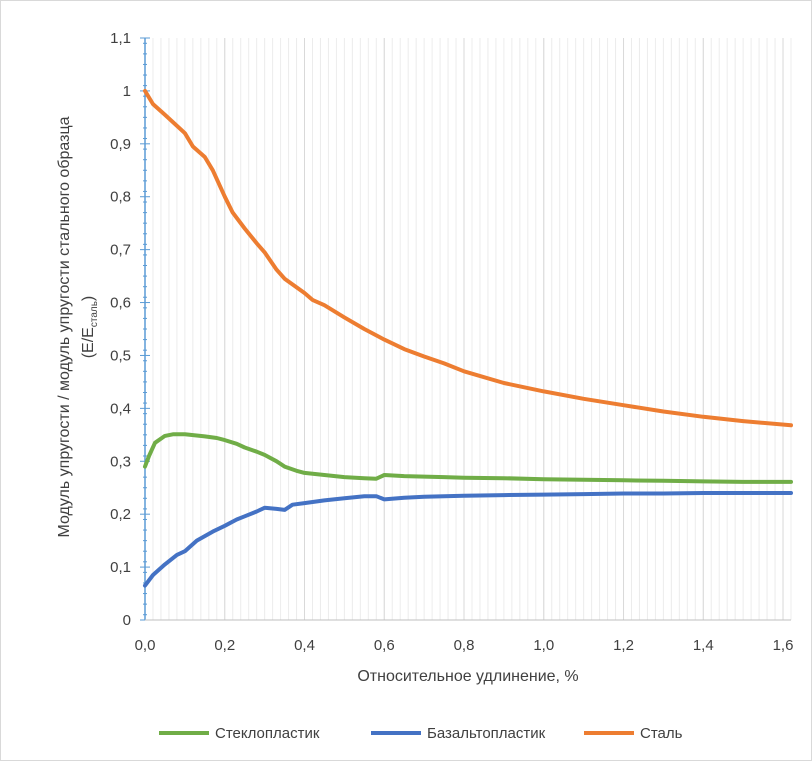  Describe the element at coordinates (120, 567) in the screenshot. I see `y-tick-label: 0,1` at that location.